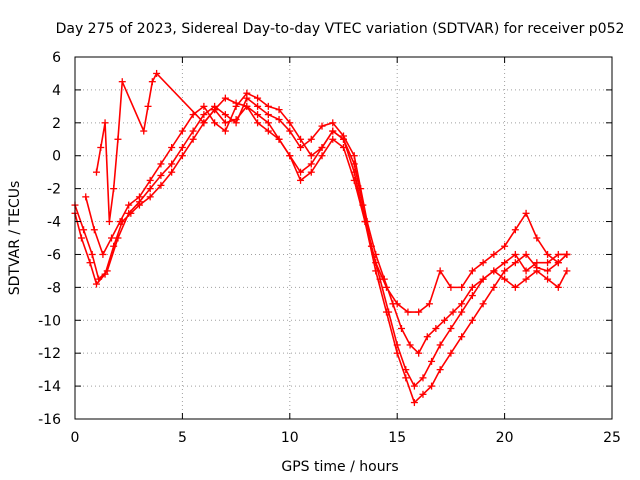 Image resolution: width=640 pixels, height=480 pixels. Describe the element at coordinates (49, 354) in the screenshot. I see `y-tick-label: -12` at that location.